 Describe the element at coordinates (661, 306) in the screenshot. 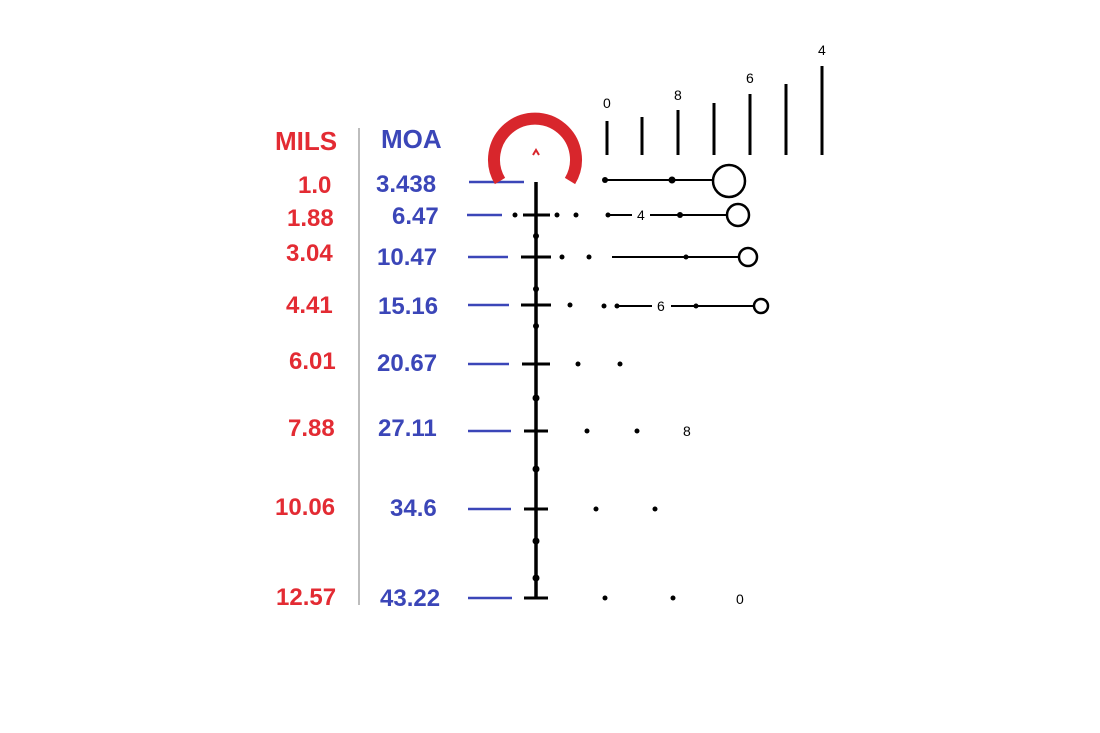

I see `row-numeral: 6` at that location.